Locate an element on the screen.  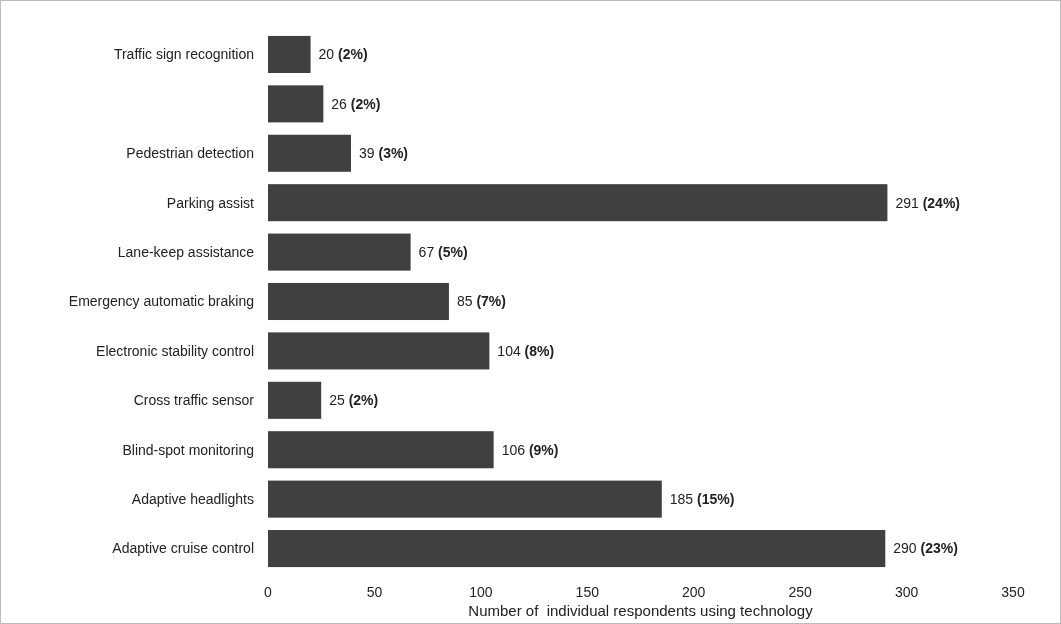
data-label: 104 (8%) is located at coordinates (526, 350).